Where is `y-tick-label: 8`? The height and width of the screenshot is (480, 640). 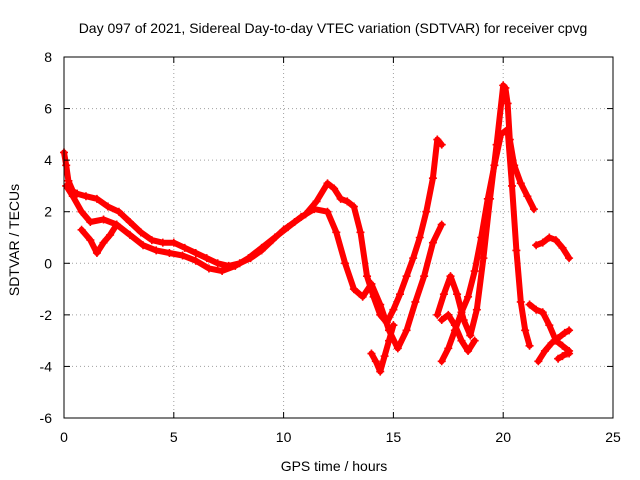 y-tick-label: 8 is located at coordinates (48, 57).